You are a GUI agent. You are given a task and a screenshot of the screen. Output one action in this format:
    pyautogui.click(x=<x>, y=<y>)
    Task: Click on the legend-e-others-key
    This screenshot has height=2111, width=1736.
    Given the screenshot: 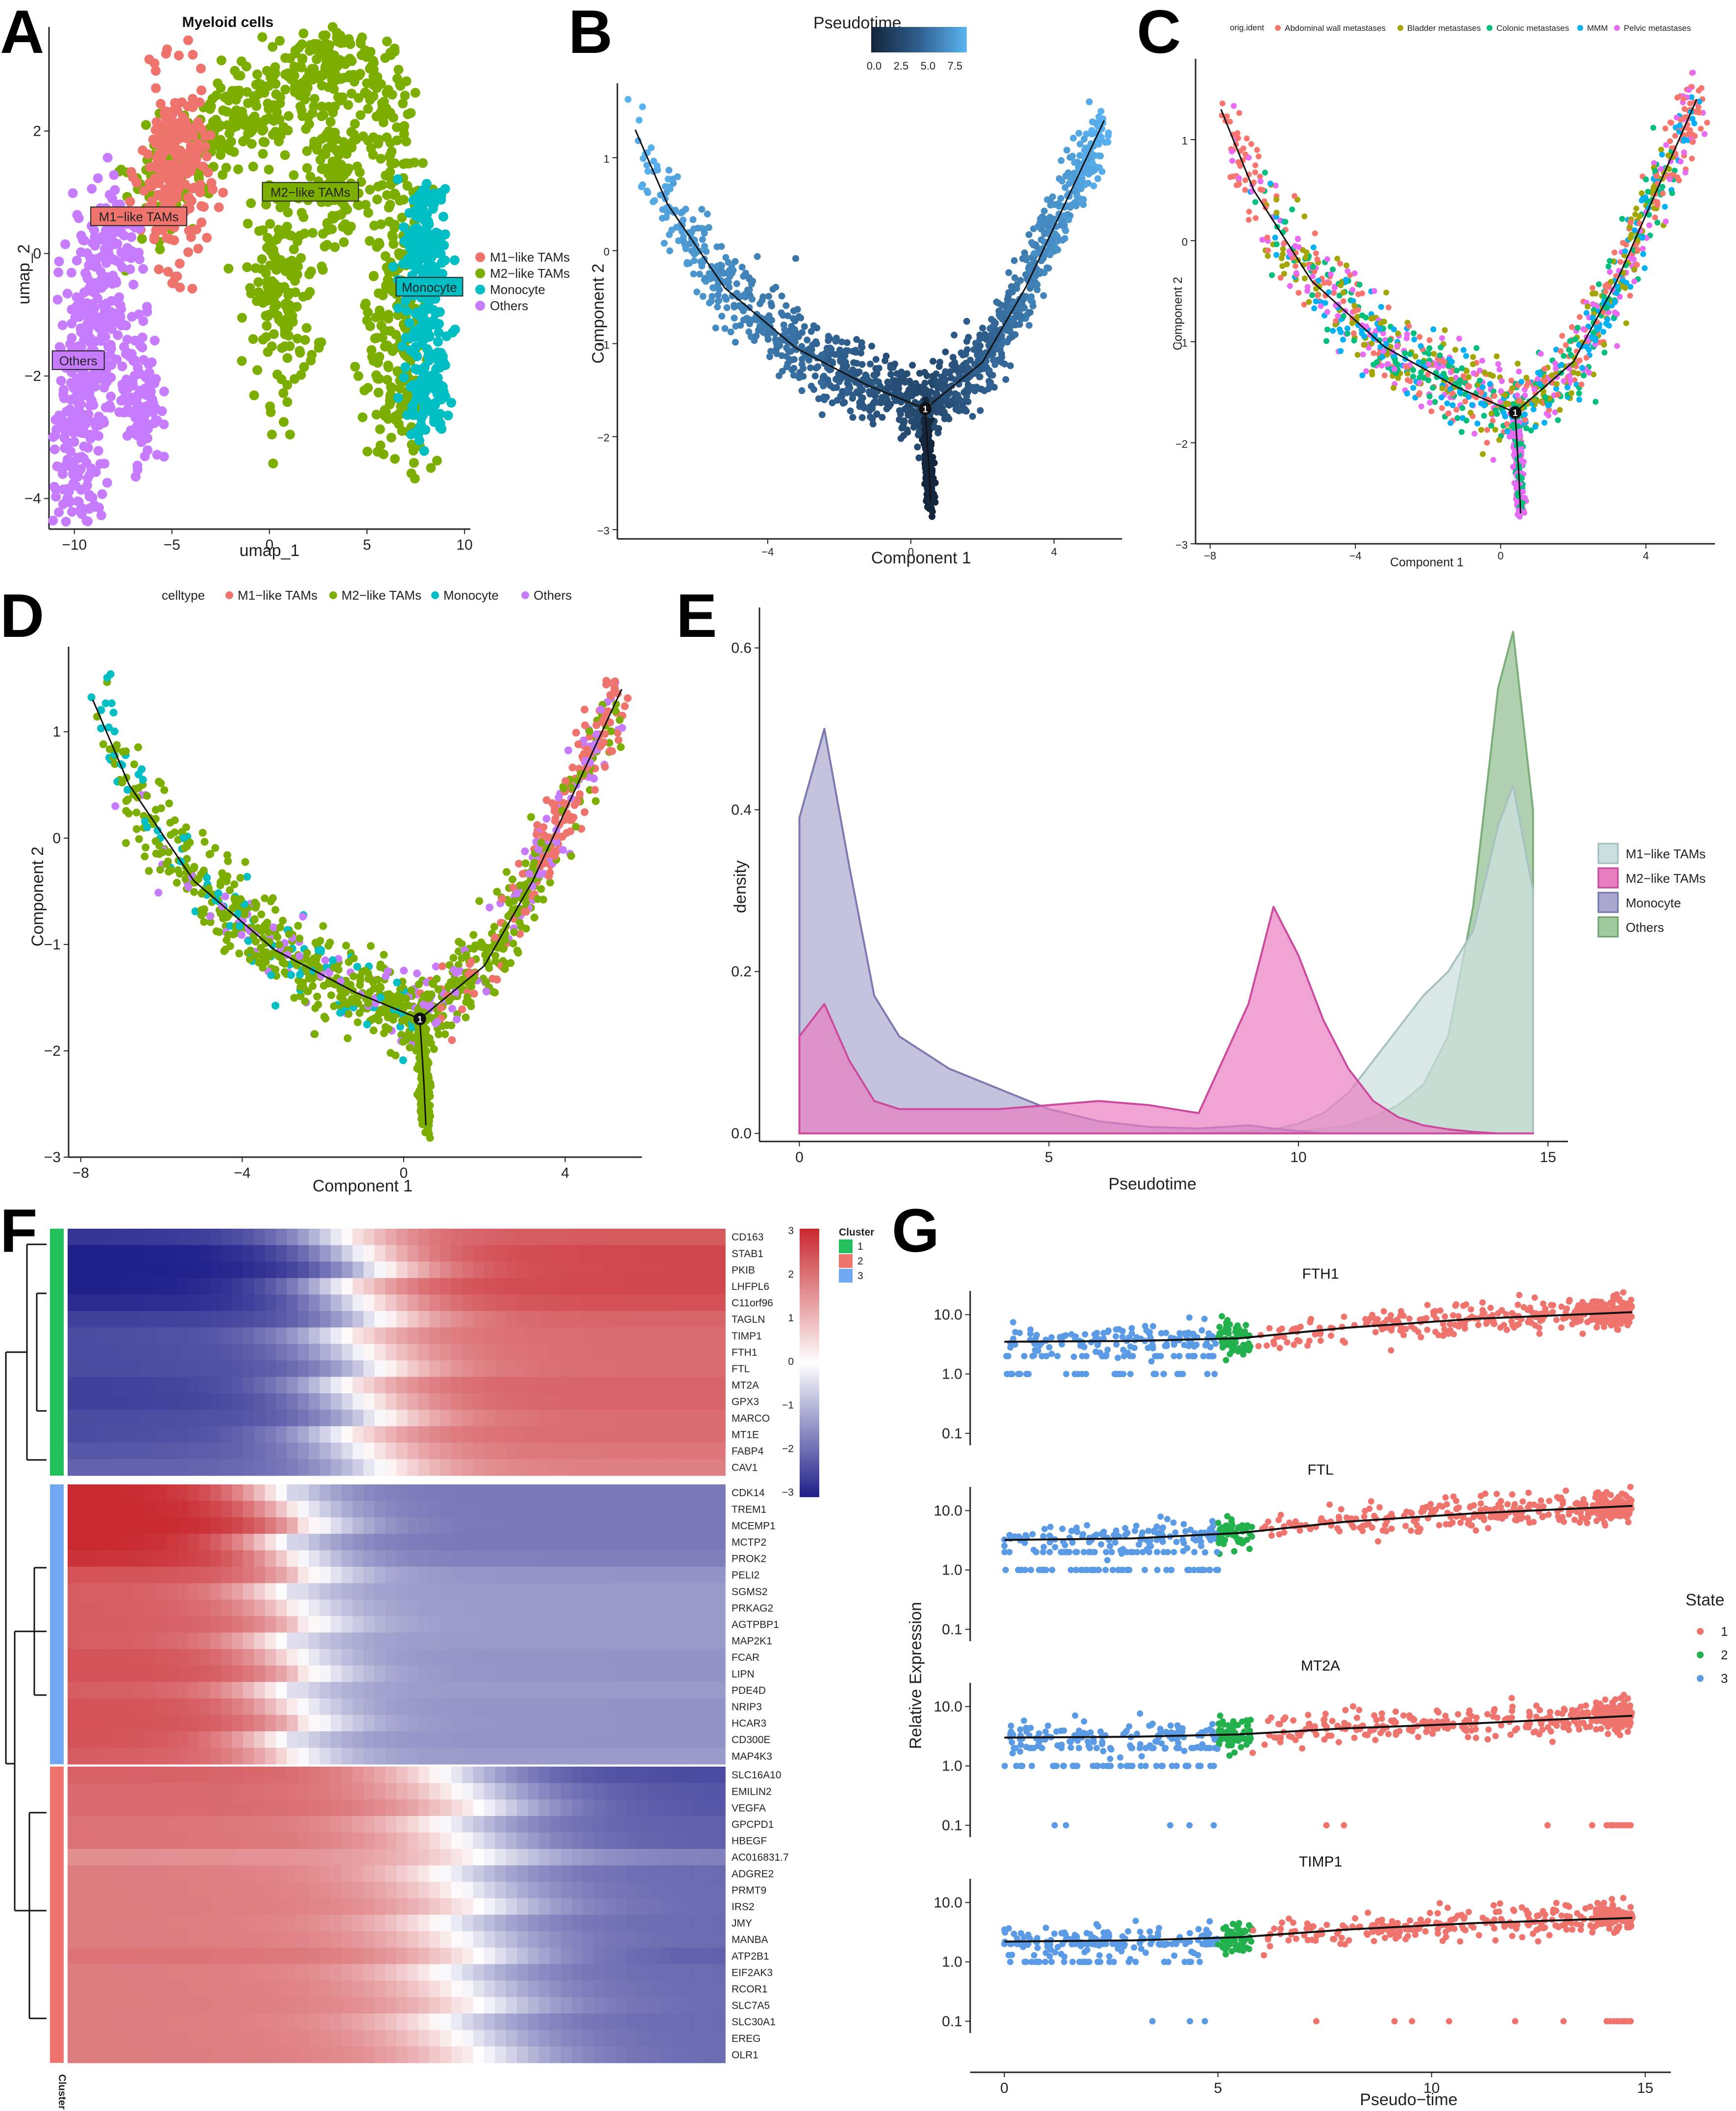 What is the action you would take?
    pyautogui.click(x=1608, y=927)
    